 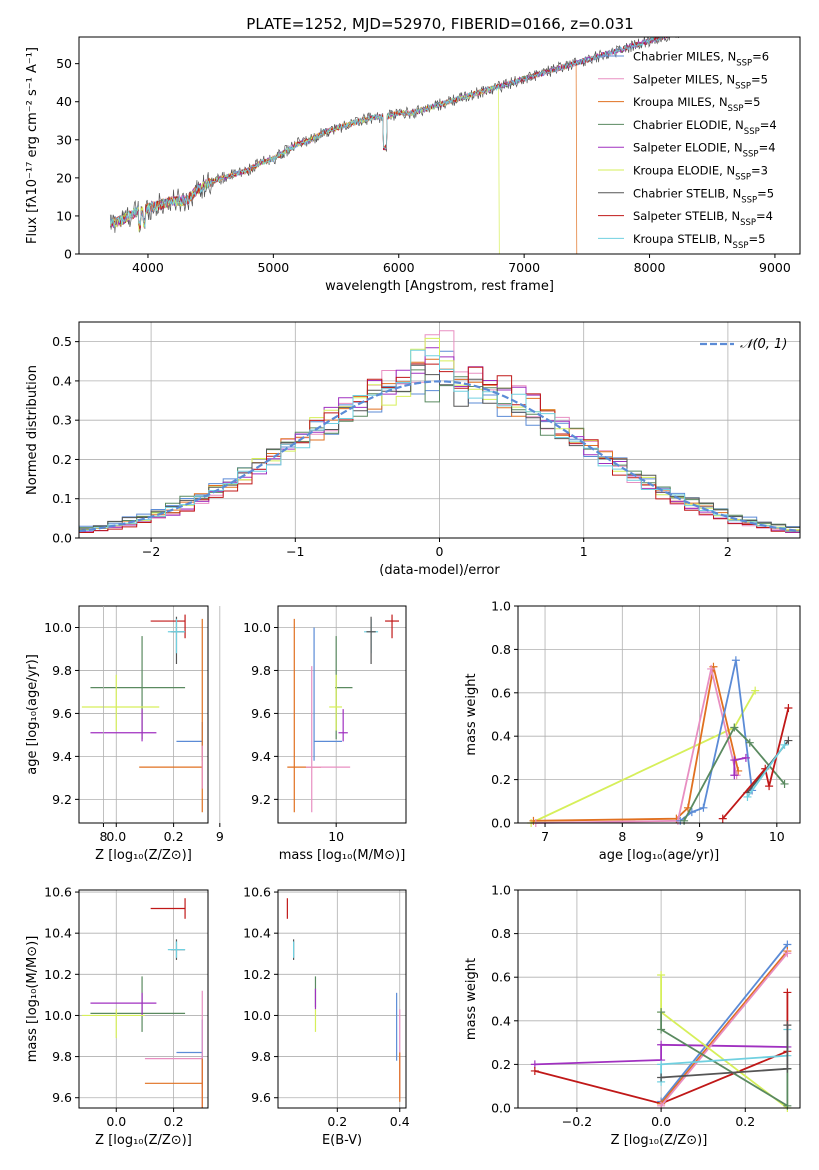 I want to click on y-tick-label: 10, so click(x=64, y=215).